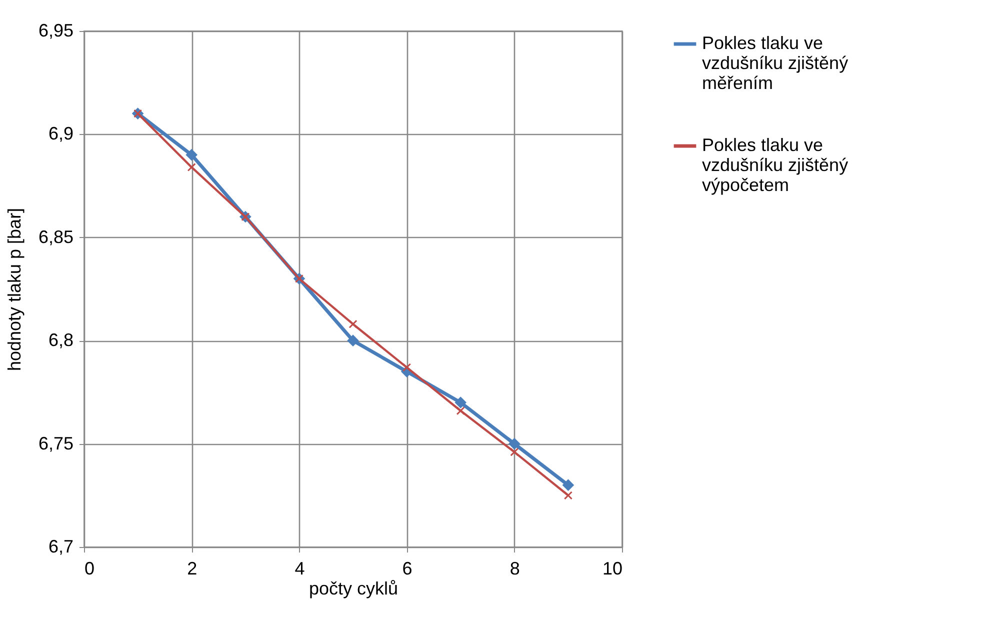  What do you see at coordinates (407, 568) in the screenshot?
I see `x-tick-label: 6` at bounding box center [407, 568].